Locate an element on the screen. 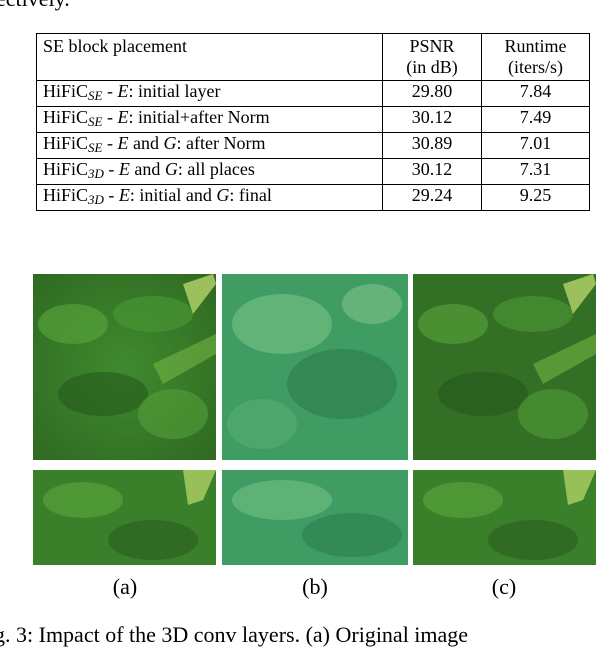  row-runtime: 7.31 is located at coordinates (535, 171).